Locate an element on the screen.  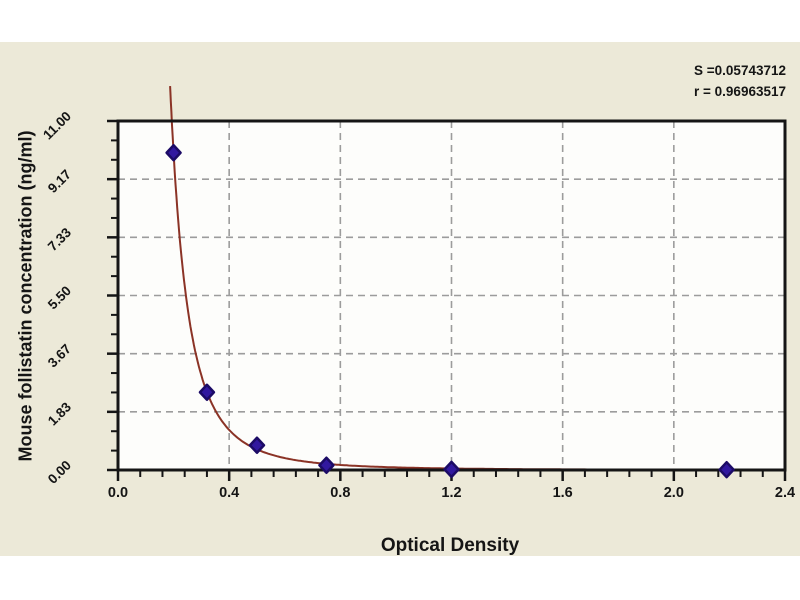
x-tick-label: 0.8 is located at coordinates (340, 493).